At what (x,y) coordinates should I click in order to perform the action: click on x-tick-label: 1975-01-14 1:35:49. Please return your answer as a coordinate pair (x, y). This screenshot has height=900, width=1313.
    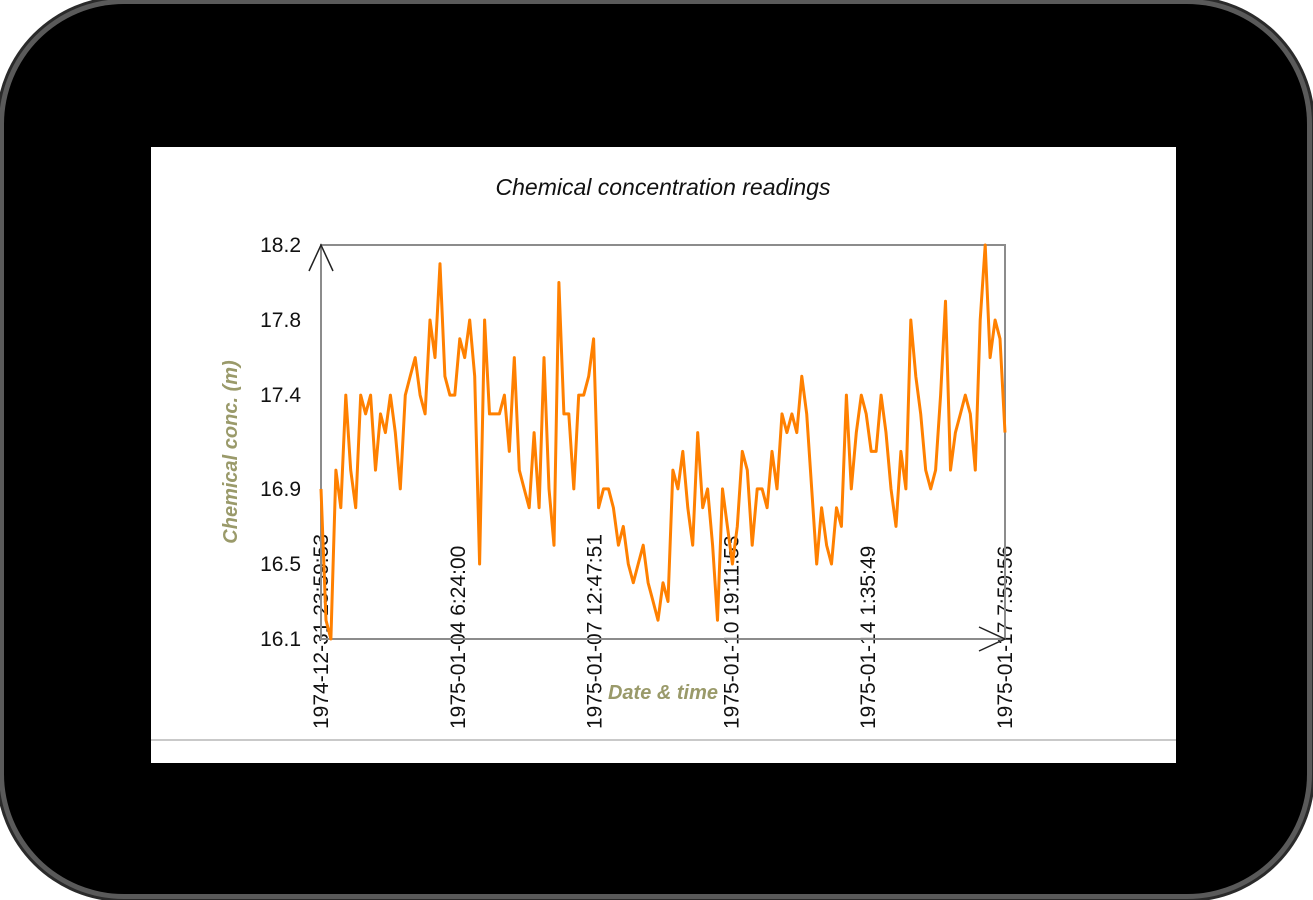
    Looking at the image, I should click on (868, 637).